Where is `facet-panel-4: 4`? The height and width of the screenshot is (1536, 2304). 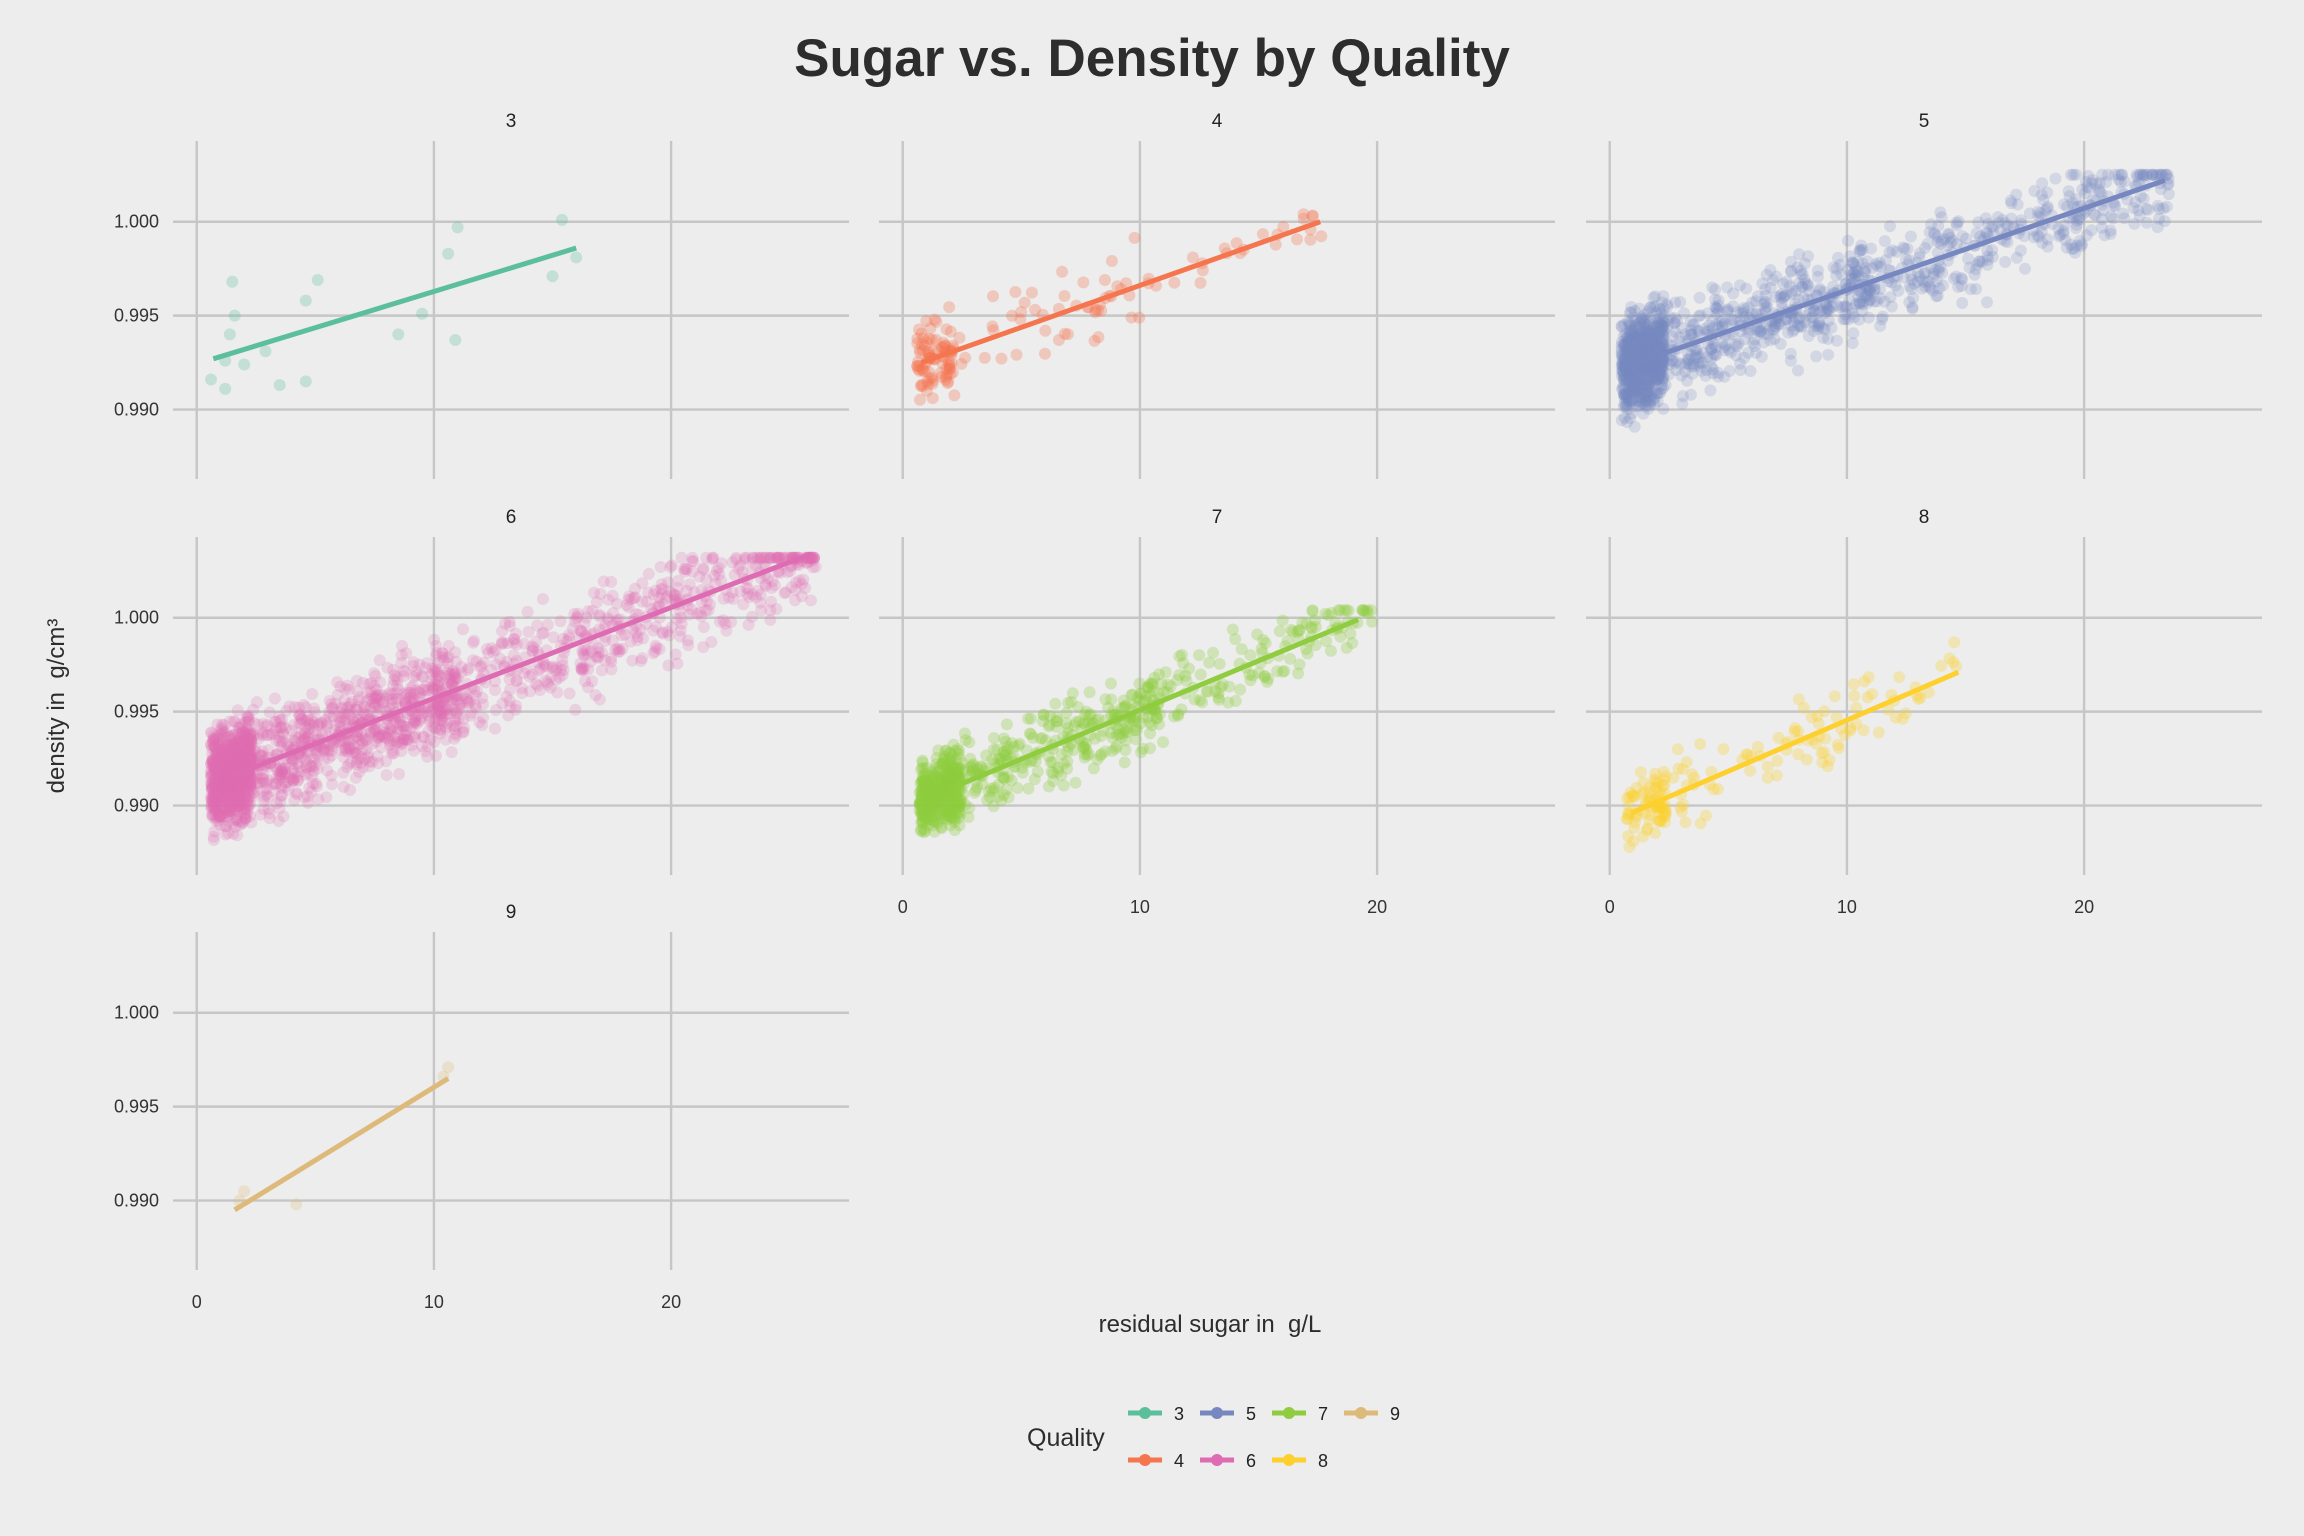
facet-panel-4: 4 is located at coordinates (1217, 295).